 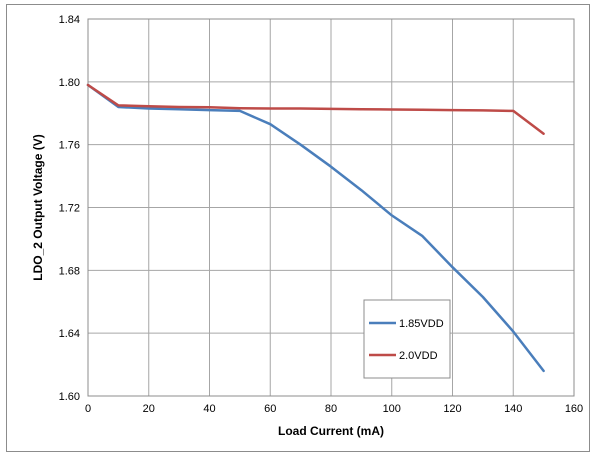 What do you see at coordinates (88, 409) in the screenshot?
I see `x-tick-label: 0` at bounding box center [88, 409].